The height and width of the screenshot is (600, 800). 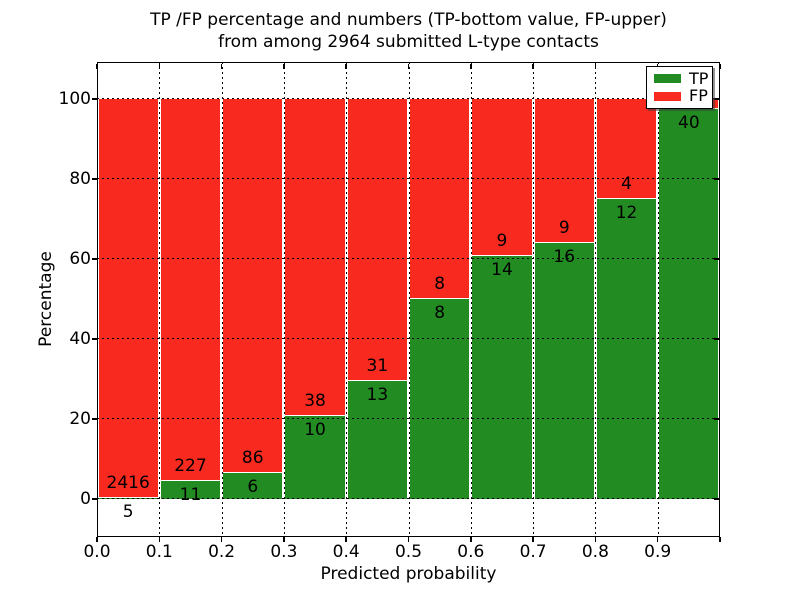 I want to click on fp-count-label: 9, so click(x=564, y=228).